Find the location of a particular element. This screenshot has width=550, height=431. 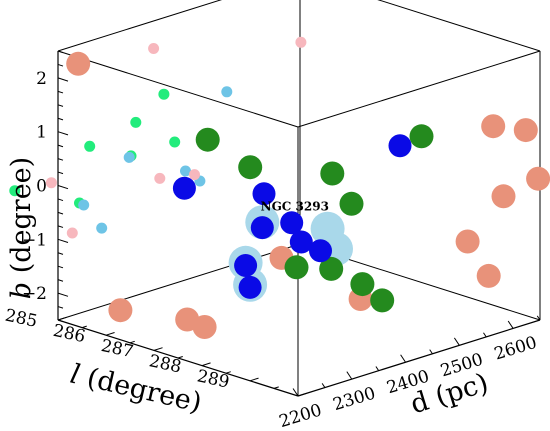

z-tick-label: 0 is located at coordinates (41, 187).